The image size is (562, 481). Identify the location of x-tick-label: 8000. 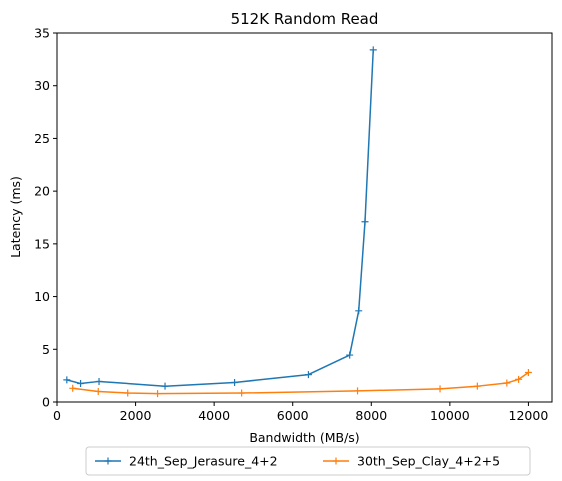
(371, 415).